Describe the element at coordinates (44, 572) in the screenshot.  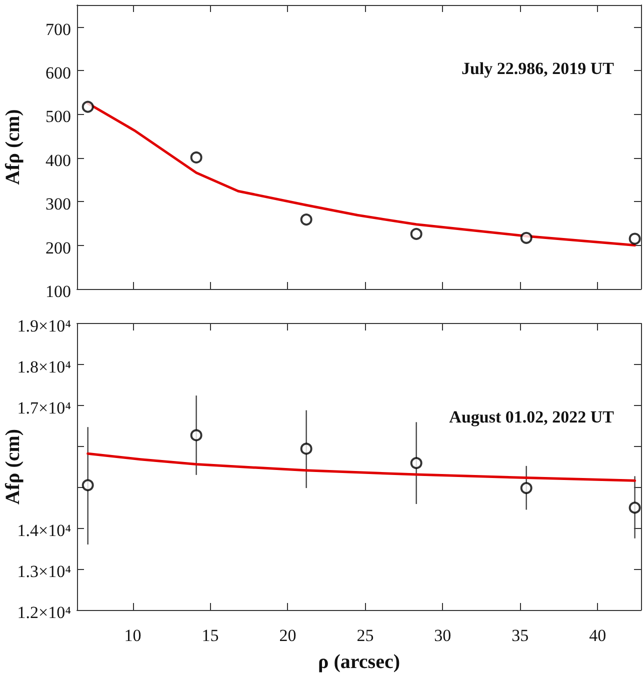
I see `y-tick-label: 1.3×10⁴` at that location.